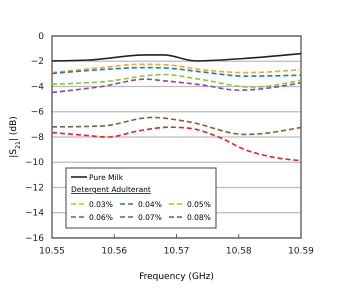 The width and height of the screenshot is (350, 297). Describe the element at coordinates (34, 213) in the screenshot. I see `y-tick-label: −14` at that location.